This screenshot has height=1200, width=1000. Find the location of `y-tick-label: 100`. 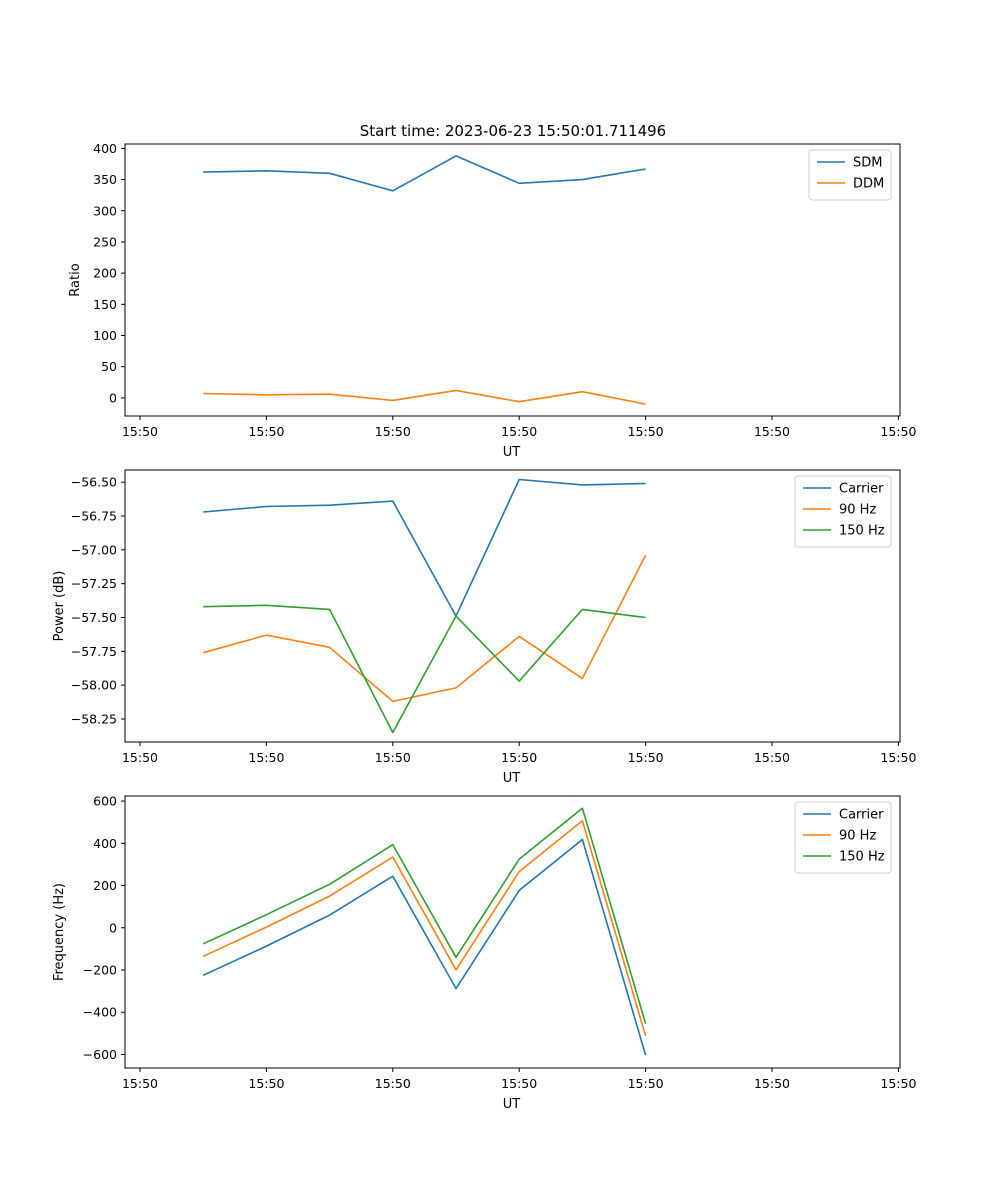

y-tick-label: 100 is located at coordinates (105, 335).